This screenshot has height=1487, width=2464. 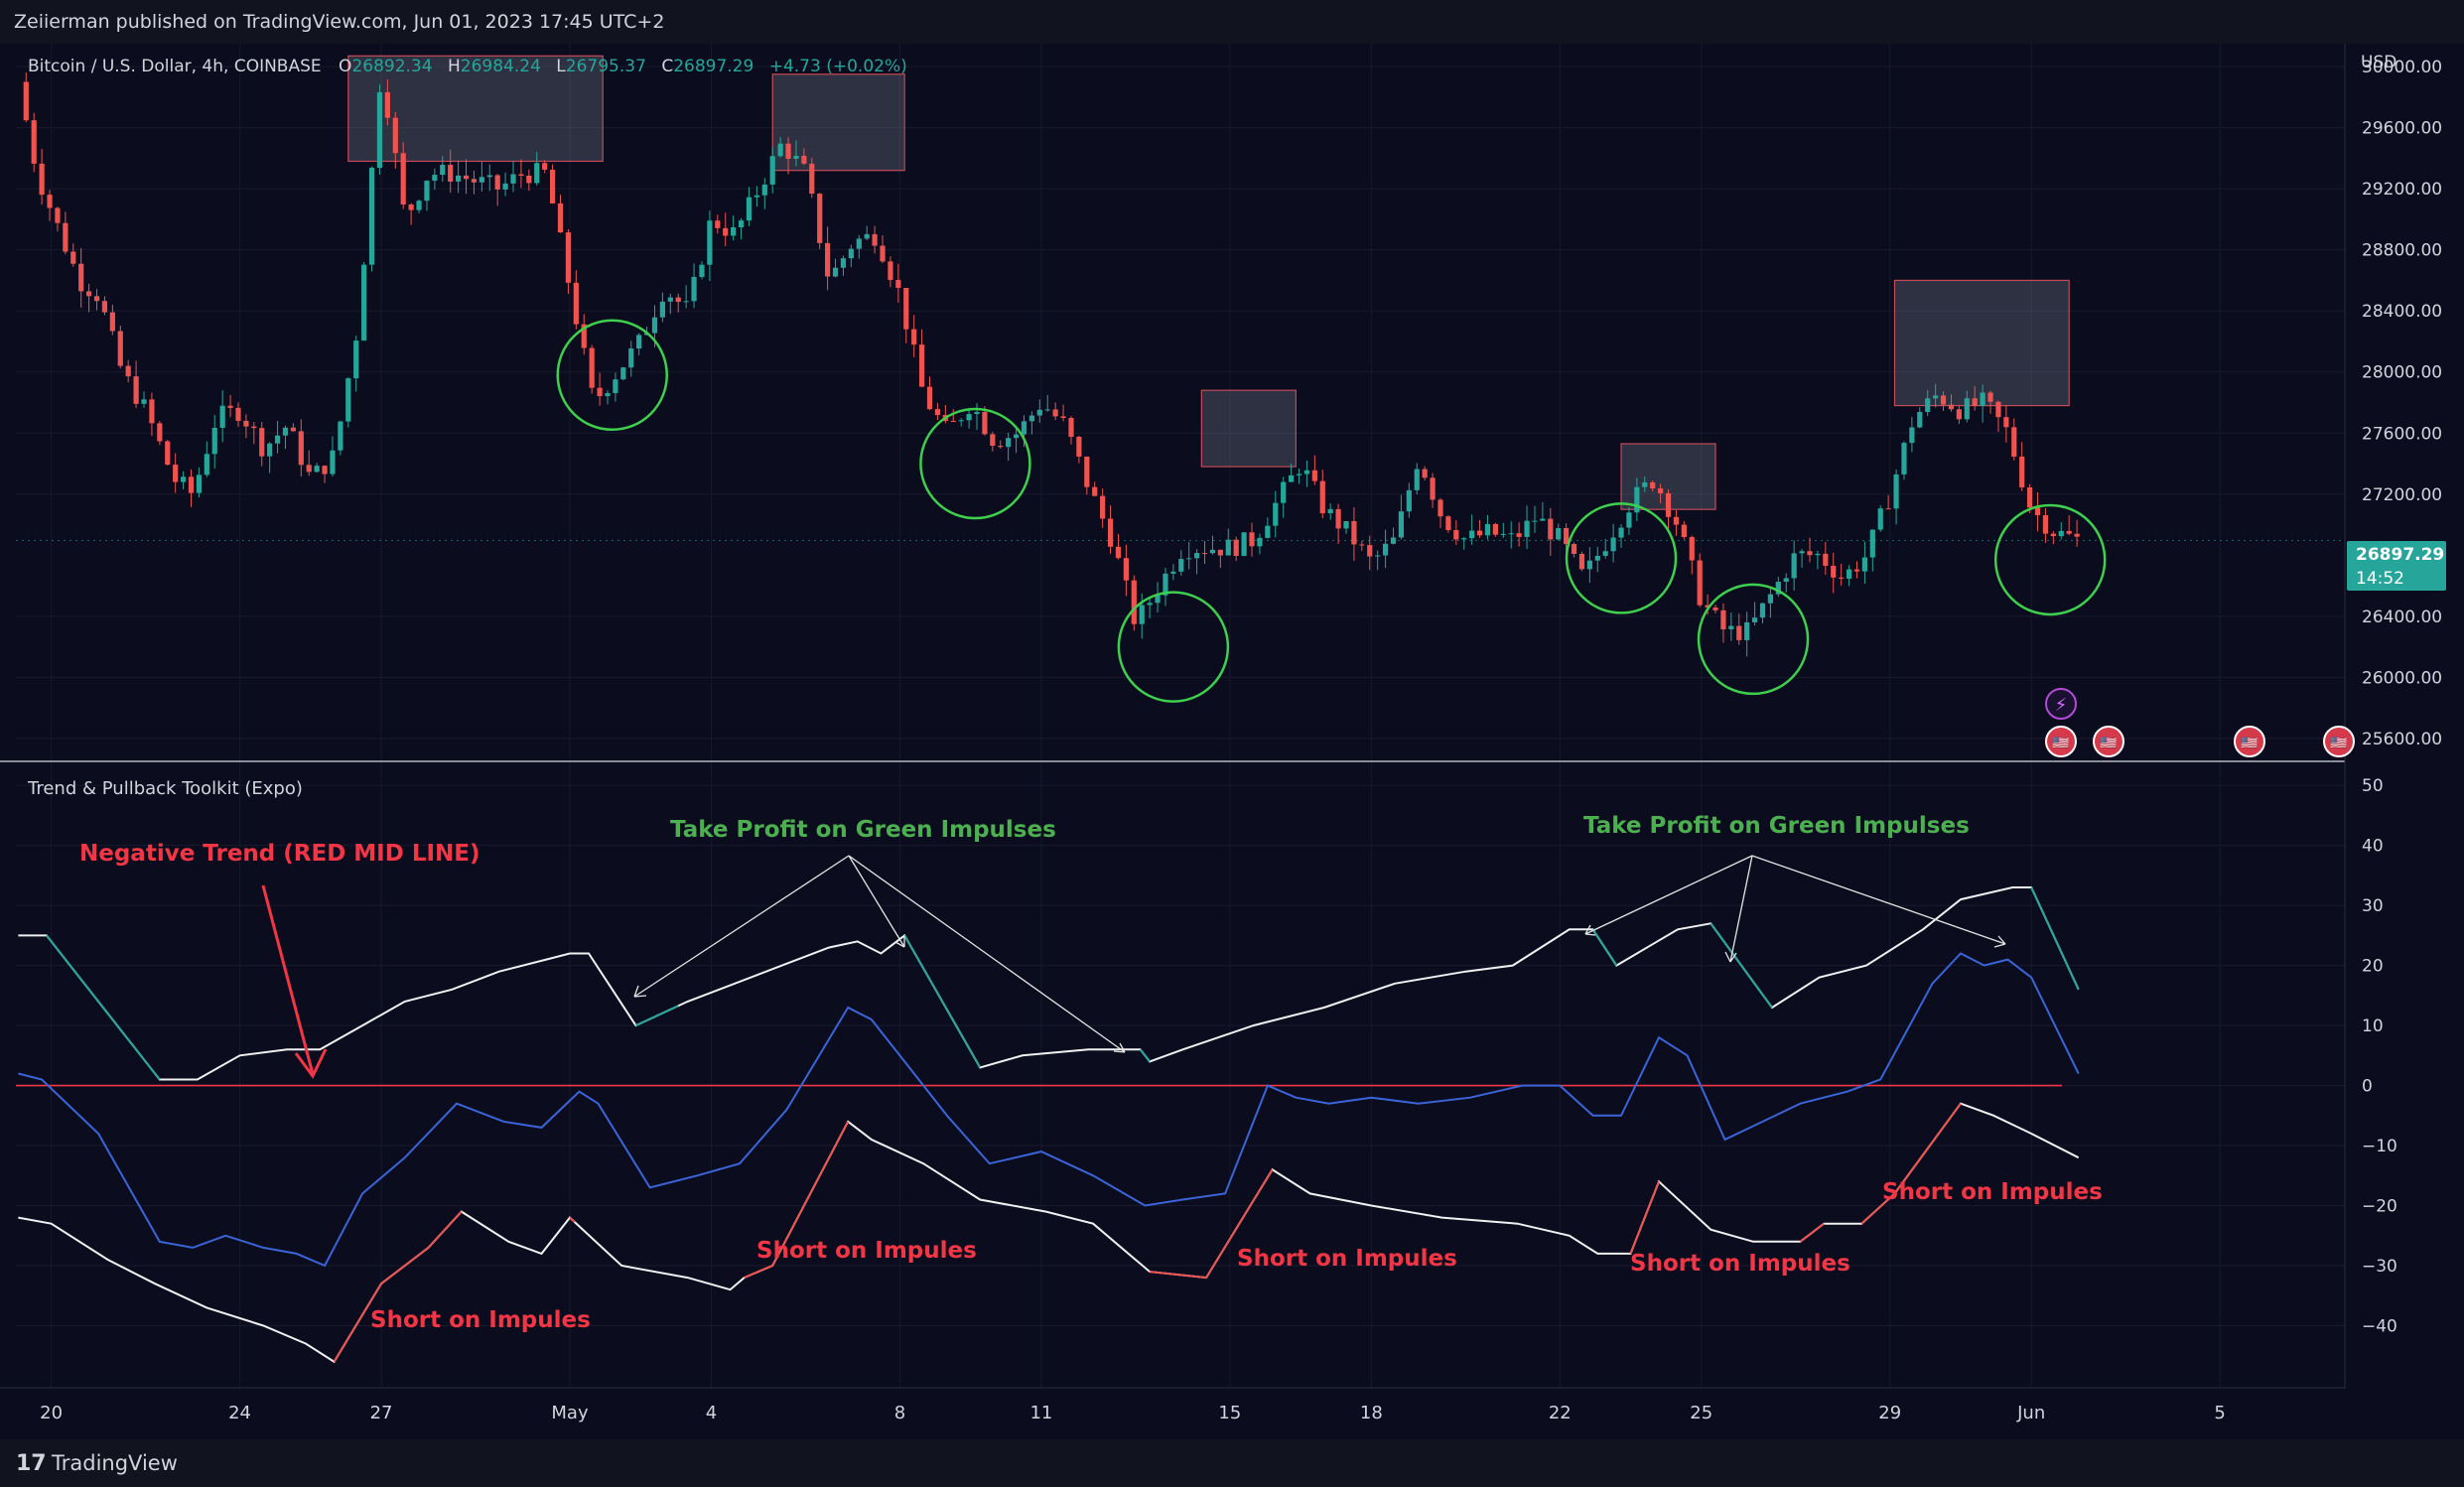 What do you see at coordinates (501, 66) in the screenshot?
I see `high-value: 26984.24` at bounding box center [501, 66].